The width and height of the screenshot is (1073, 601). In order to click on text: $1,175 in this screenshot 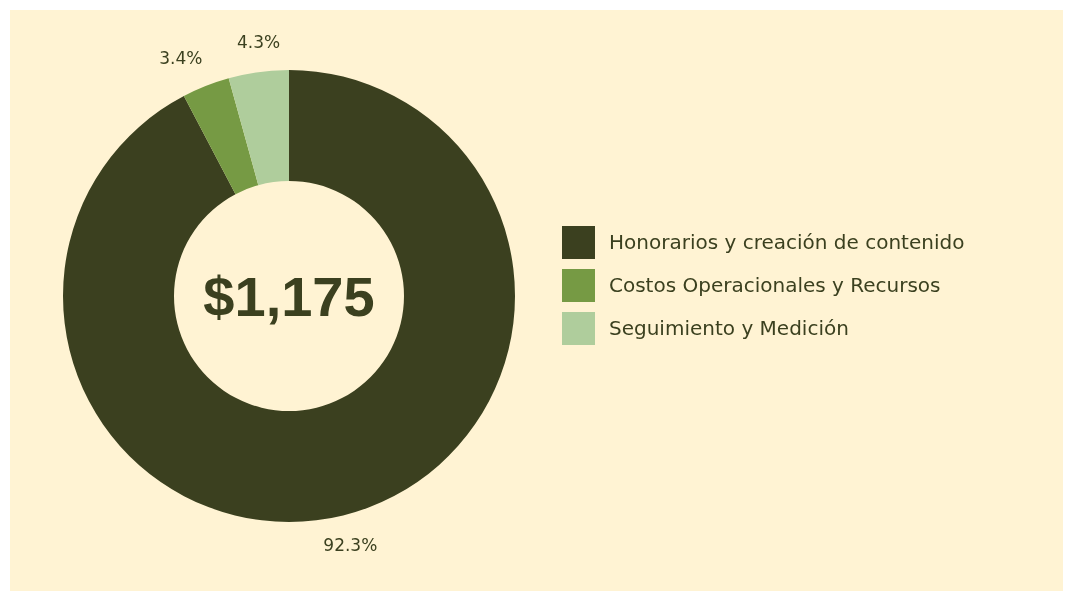, I will do `click(289, 296)`.